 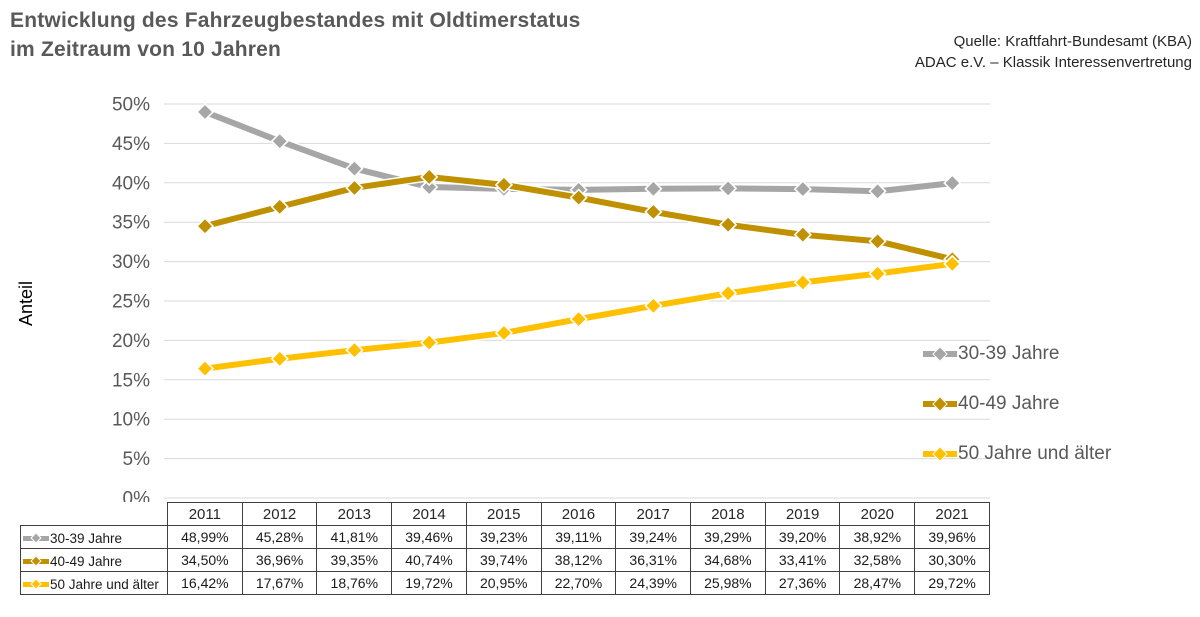 What do you see at coordinates (354, 583) in the screenshot?
I see `value-cell: 18,76%` at bounding box center [354, 583].